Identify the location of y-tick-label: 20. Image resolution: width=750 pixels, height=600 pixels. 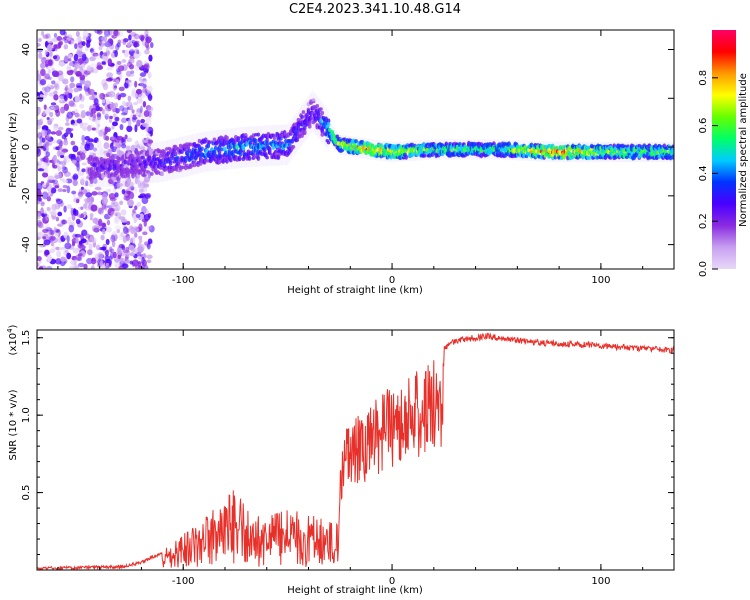
(26, 98).